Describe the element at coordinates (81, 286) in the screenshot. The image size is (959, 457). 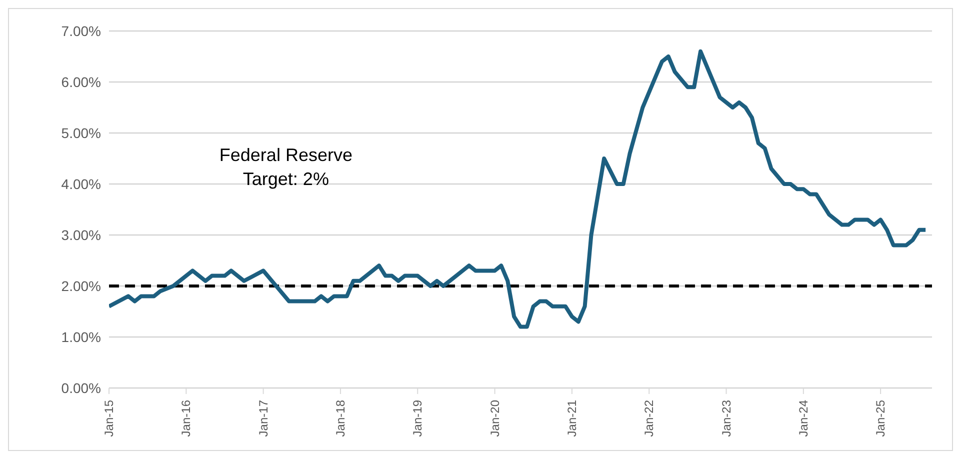
I see `y-tick-label: 2.00%` at that location.